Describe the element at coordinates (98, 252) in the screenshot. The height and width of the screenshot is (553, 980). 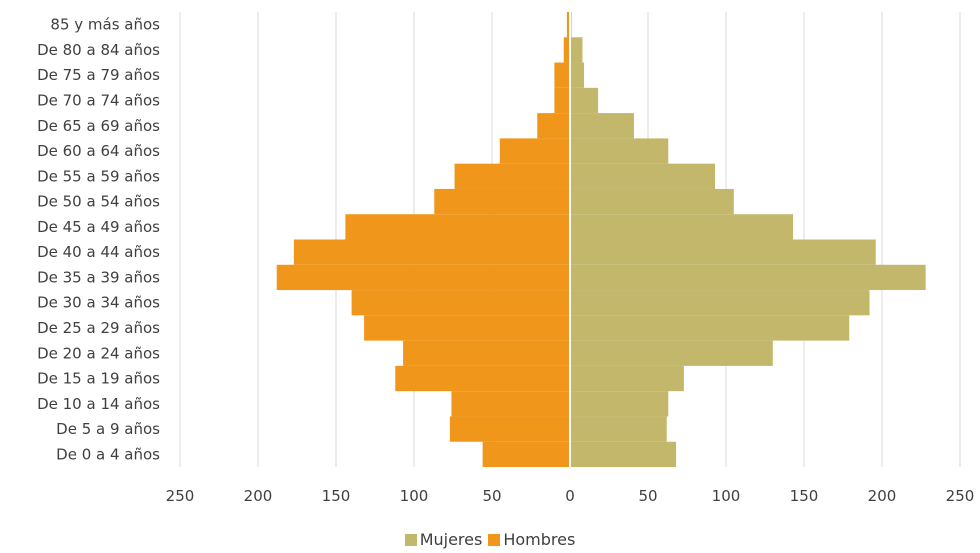
I see `category-label: De 40 a 44 años` at that location.